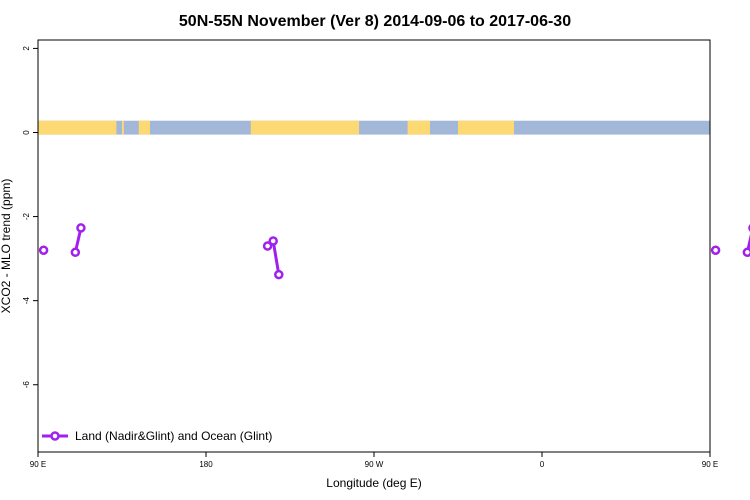 This screenshot has width=750, height=500. Describe the element at coordinates (55, 436) in the screenshot. I see `legend-marker-swatch` at that location.